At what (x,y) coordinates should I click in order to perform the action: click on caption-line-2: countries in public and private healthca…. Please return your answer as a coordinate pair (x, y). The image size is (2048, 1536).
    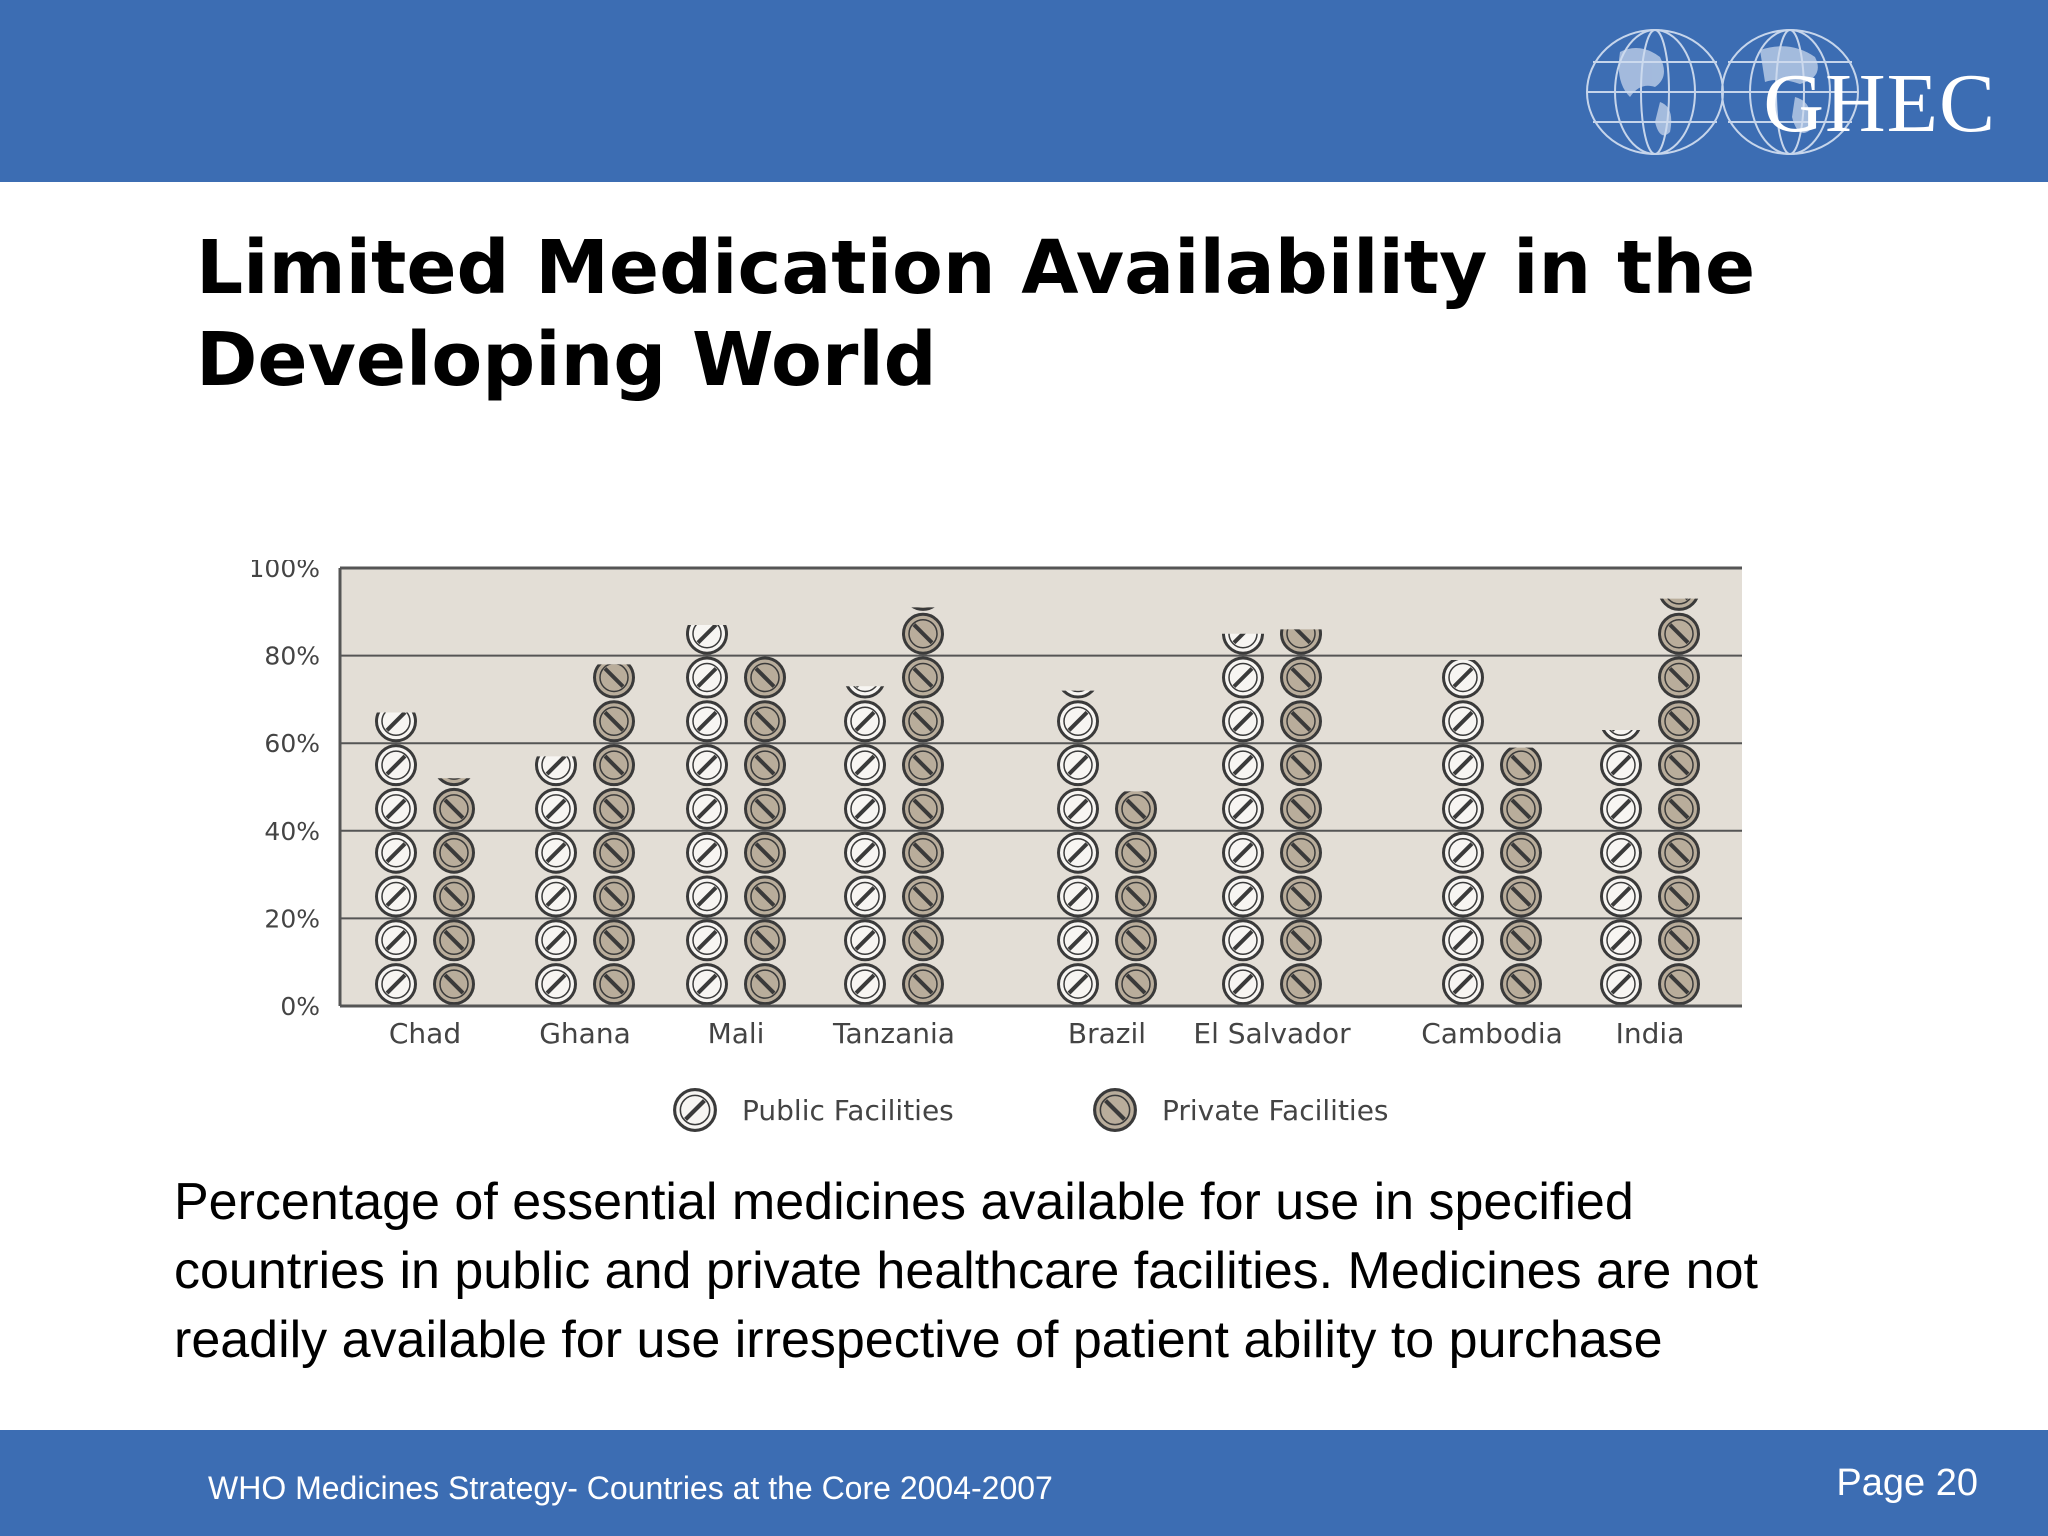
    Looking at the image, I should click on (966, 1271).